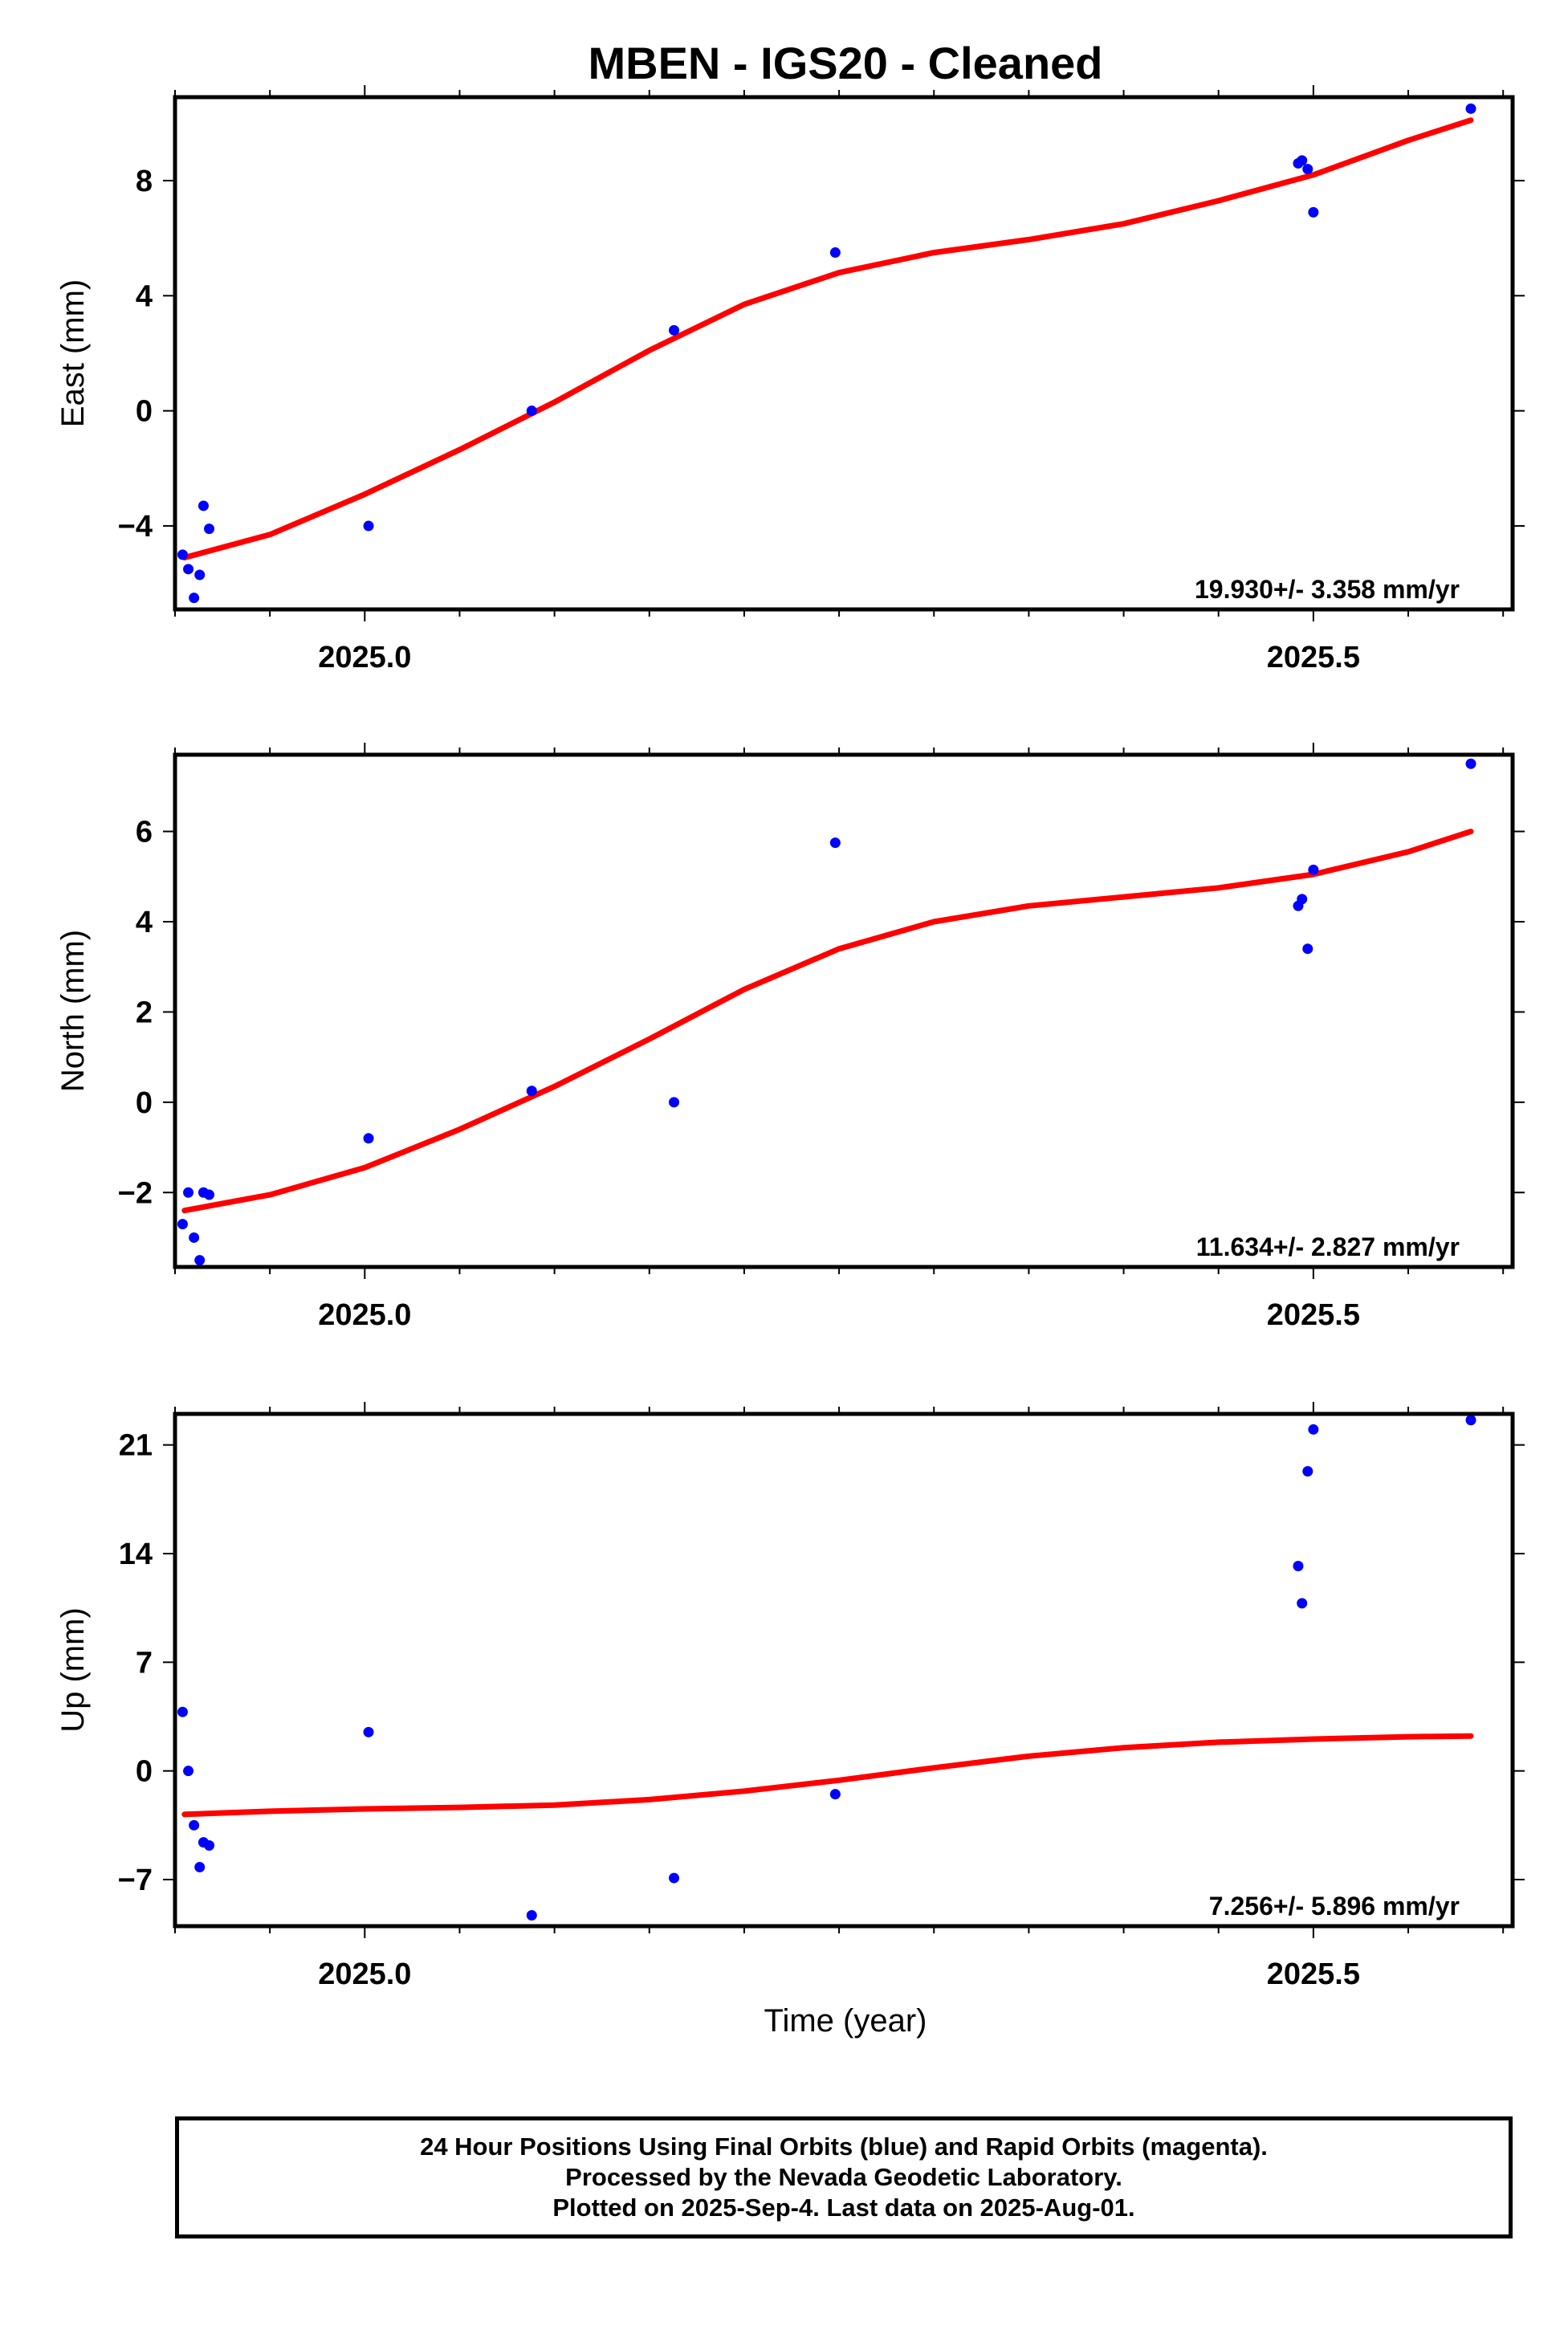 This screenshot has height=2330, width=1568. Describe the element at coordinates (144, 1103) in the screenshot. I see `north-y-tick-label: 0` at that location.